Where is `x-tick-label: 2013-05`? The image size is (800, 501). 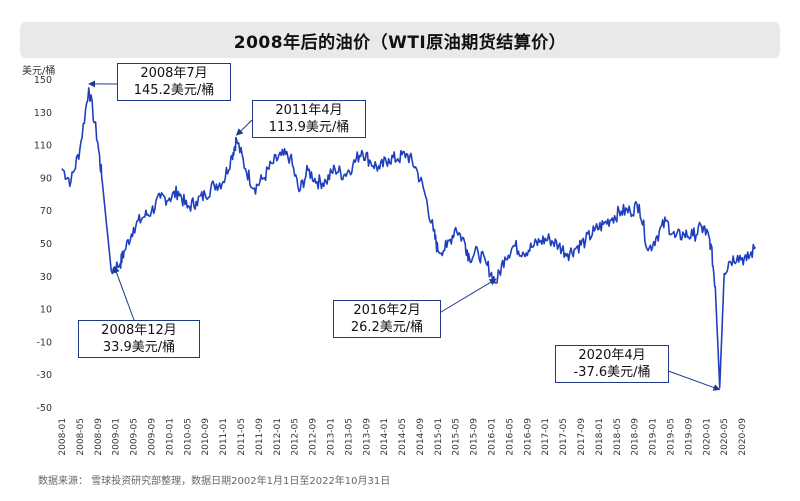
x-tick-label: 2013-05 is located at coordinates (349, 437).